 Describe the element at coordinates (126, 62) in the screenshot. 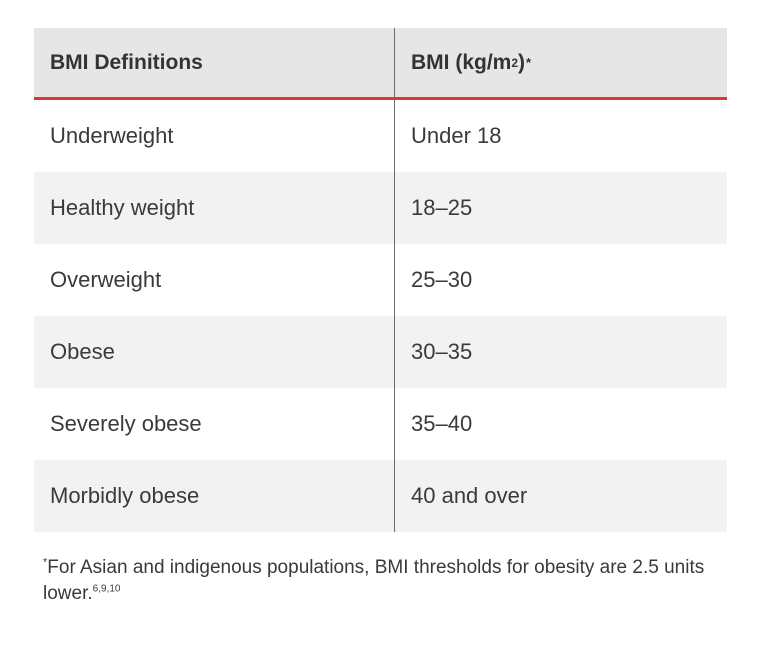

I see `header-bmi-definitions: BMI Definitions` at that location.